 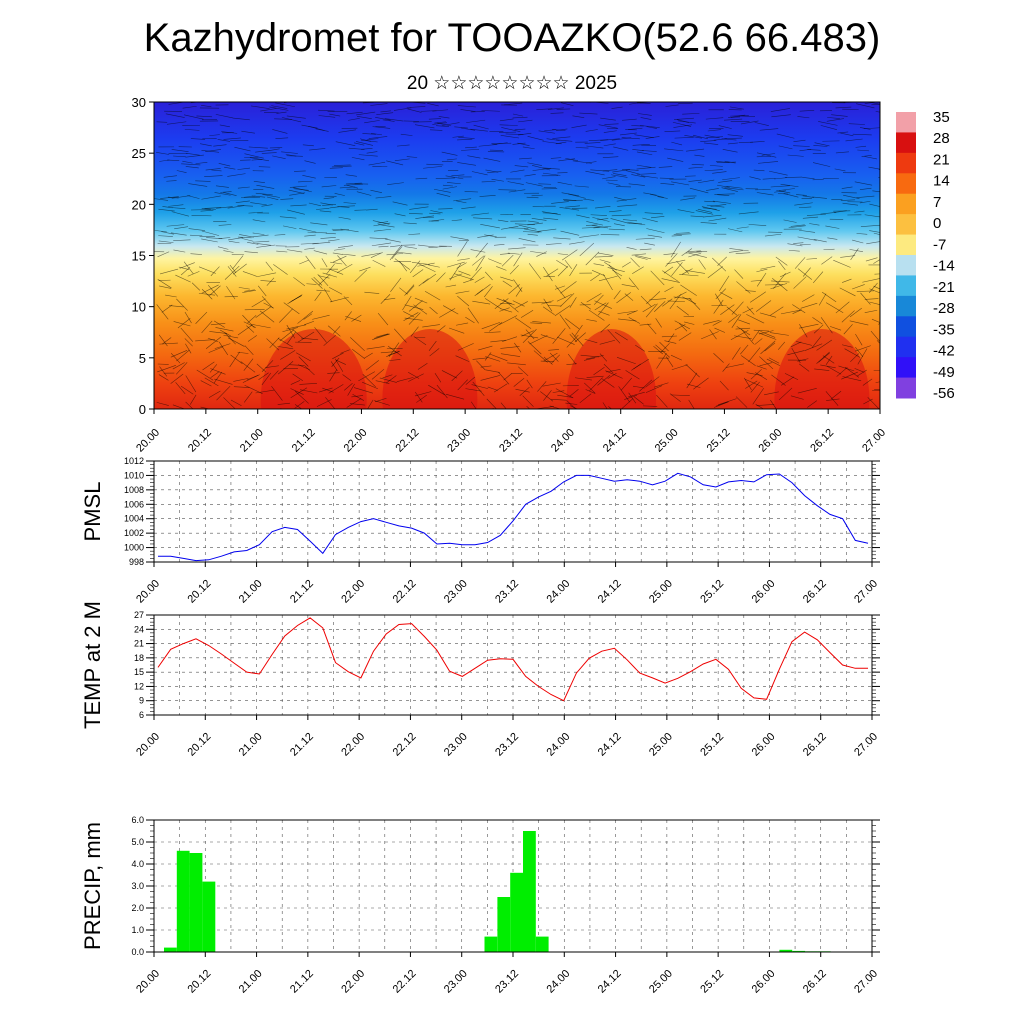 I want to click on colorbar-swatch, so click(x=906, y=184).